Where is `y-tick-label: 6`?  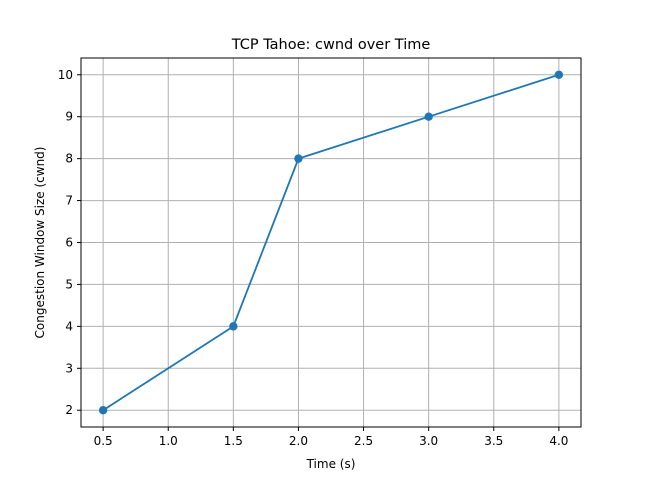
y-tick-label: 6 is located at coordinates (69, 243).